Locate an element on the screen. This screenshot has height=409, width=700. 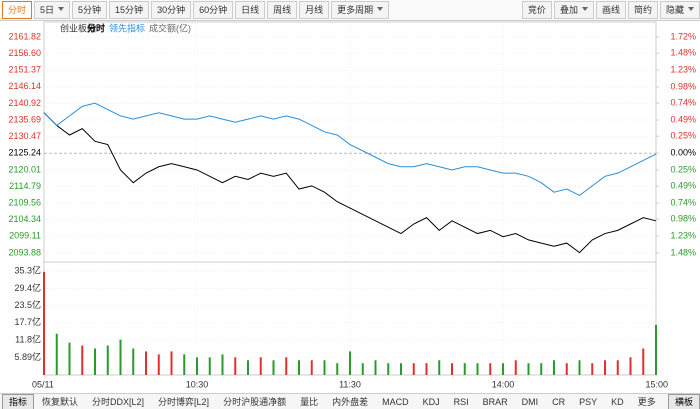
y-tick-label: 2140.92 is located at coordinates (24, 103).